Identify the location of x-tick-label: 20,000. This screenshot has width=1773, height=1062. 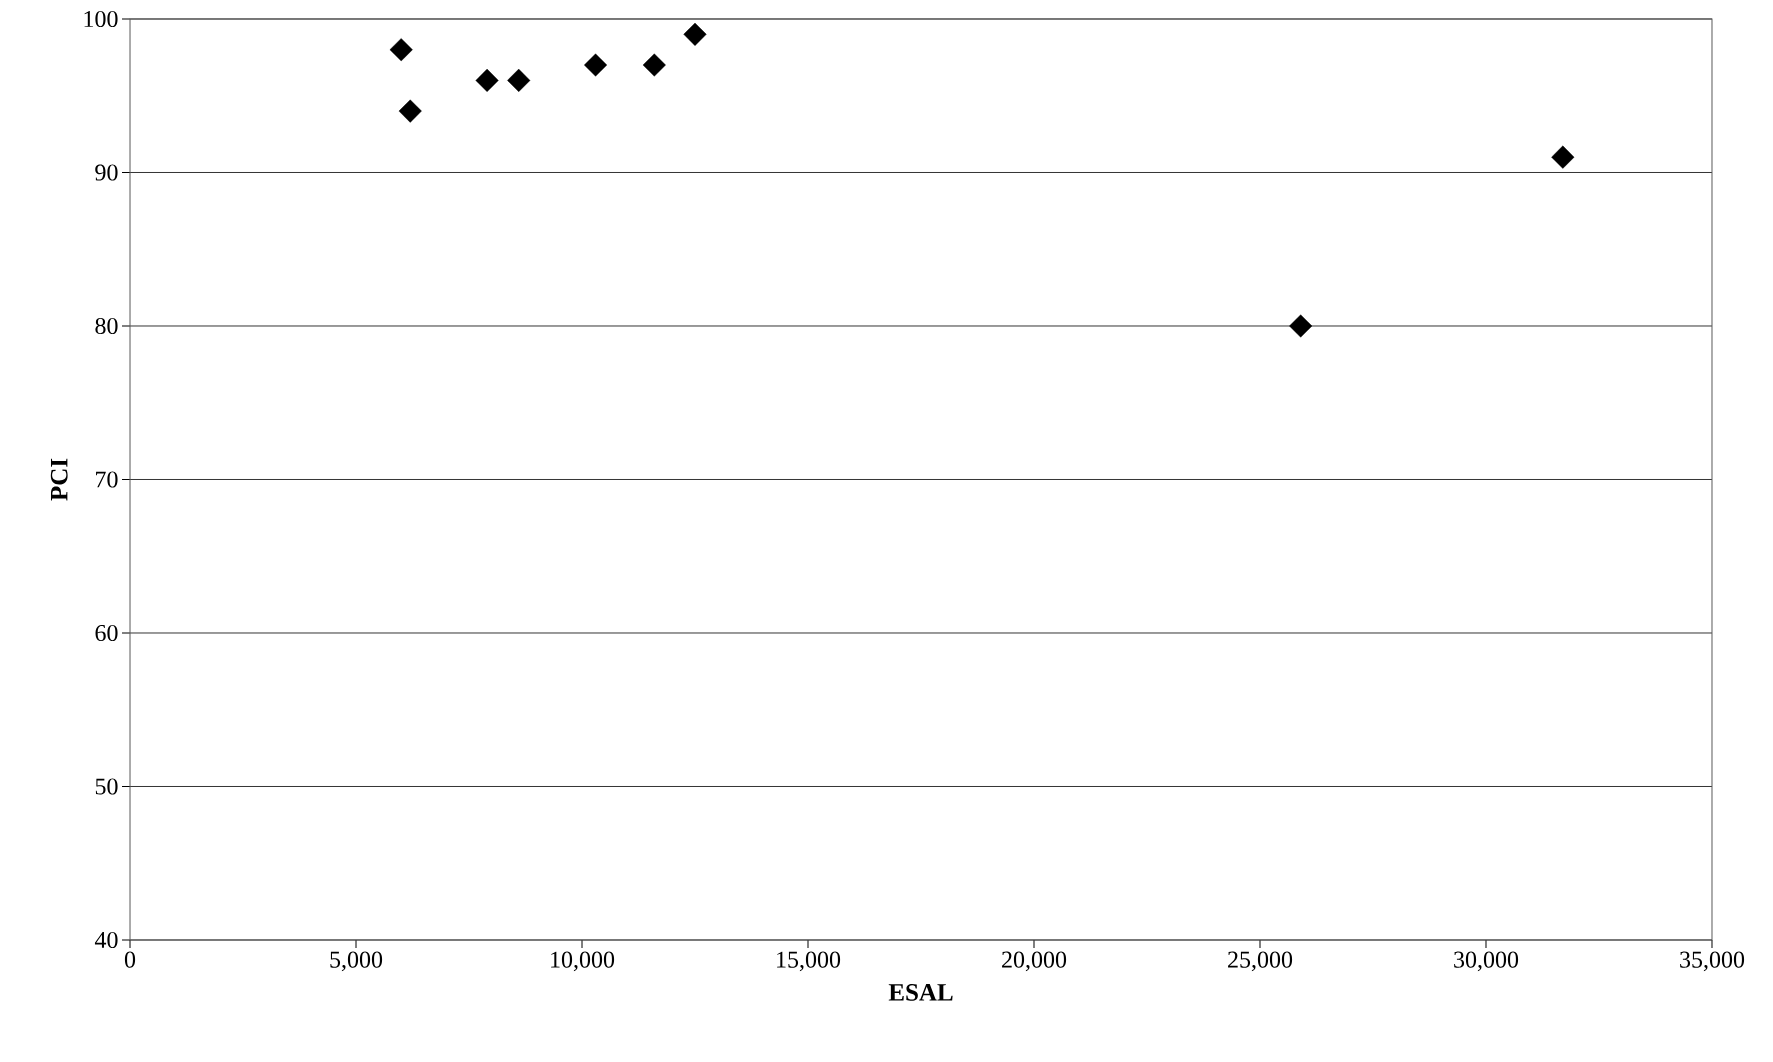
(1034, 961).